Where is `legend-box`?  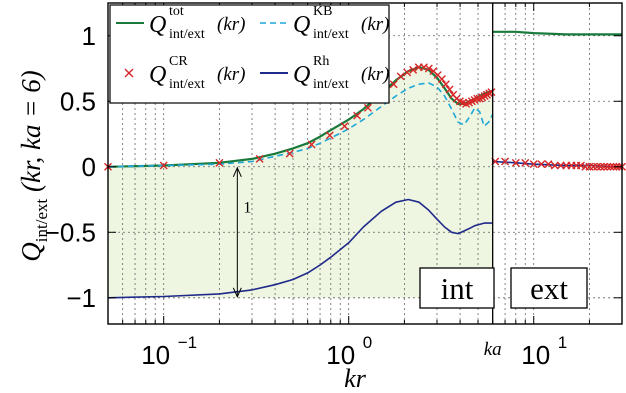 legend-box is located at coordinates (249, 54).